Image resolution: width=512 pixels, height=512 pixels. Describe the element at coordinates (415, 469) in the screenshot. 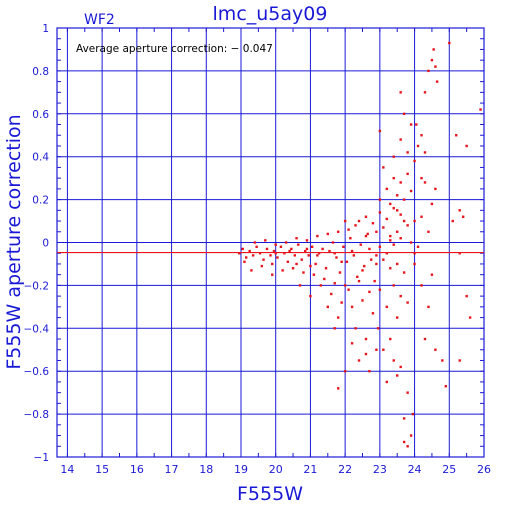

I see `x-tick-label: 24` at that location.